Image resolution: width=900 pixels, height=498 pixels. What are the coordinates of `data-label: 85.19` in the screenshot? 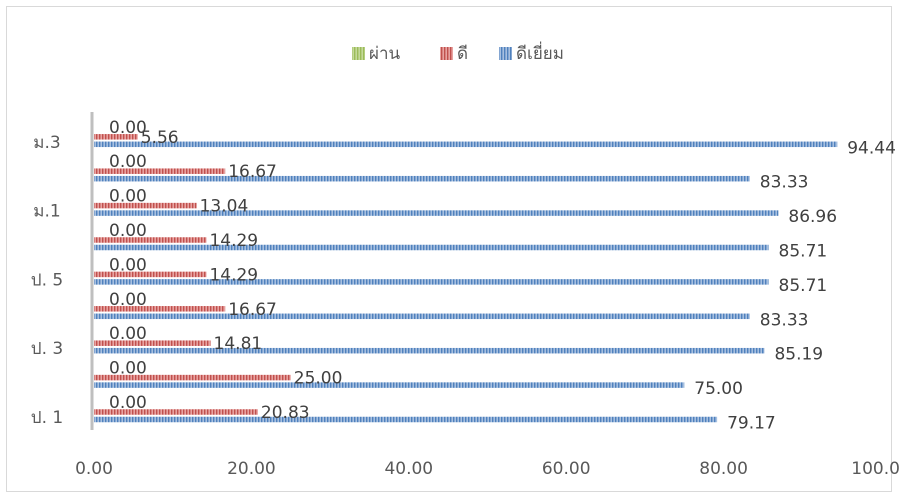 It's located at (798, 355).